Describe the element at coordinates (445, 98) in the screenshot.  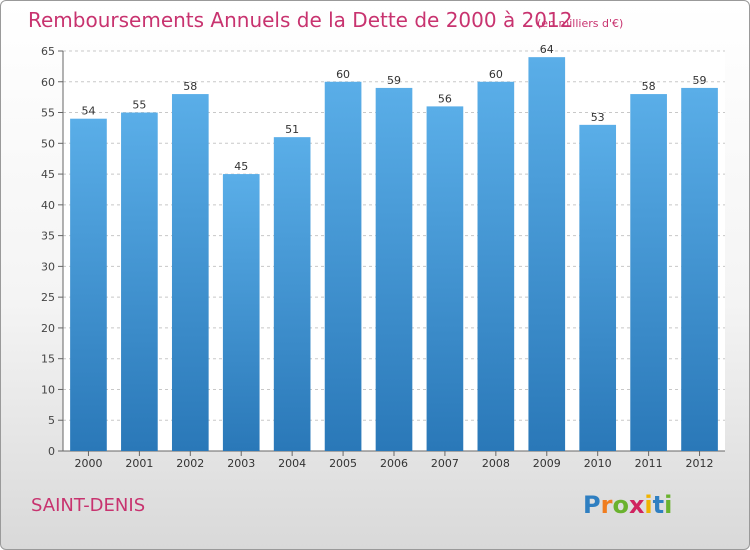
I see `data-label: 56` at that location.